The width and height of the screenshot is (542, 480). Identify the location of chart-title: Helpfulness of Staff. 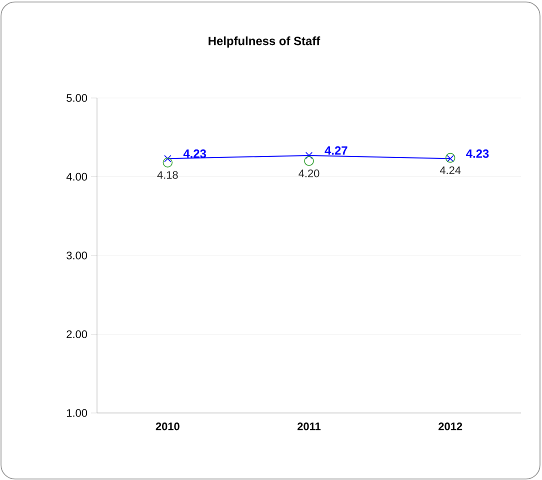
(264, 42).